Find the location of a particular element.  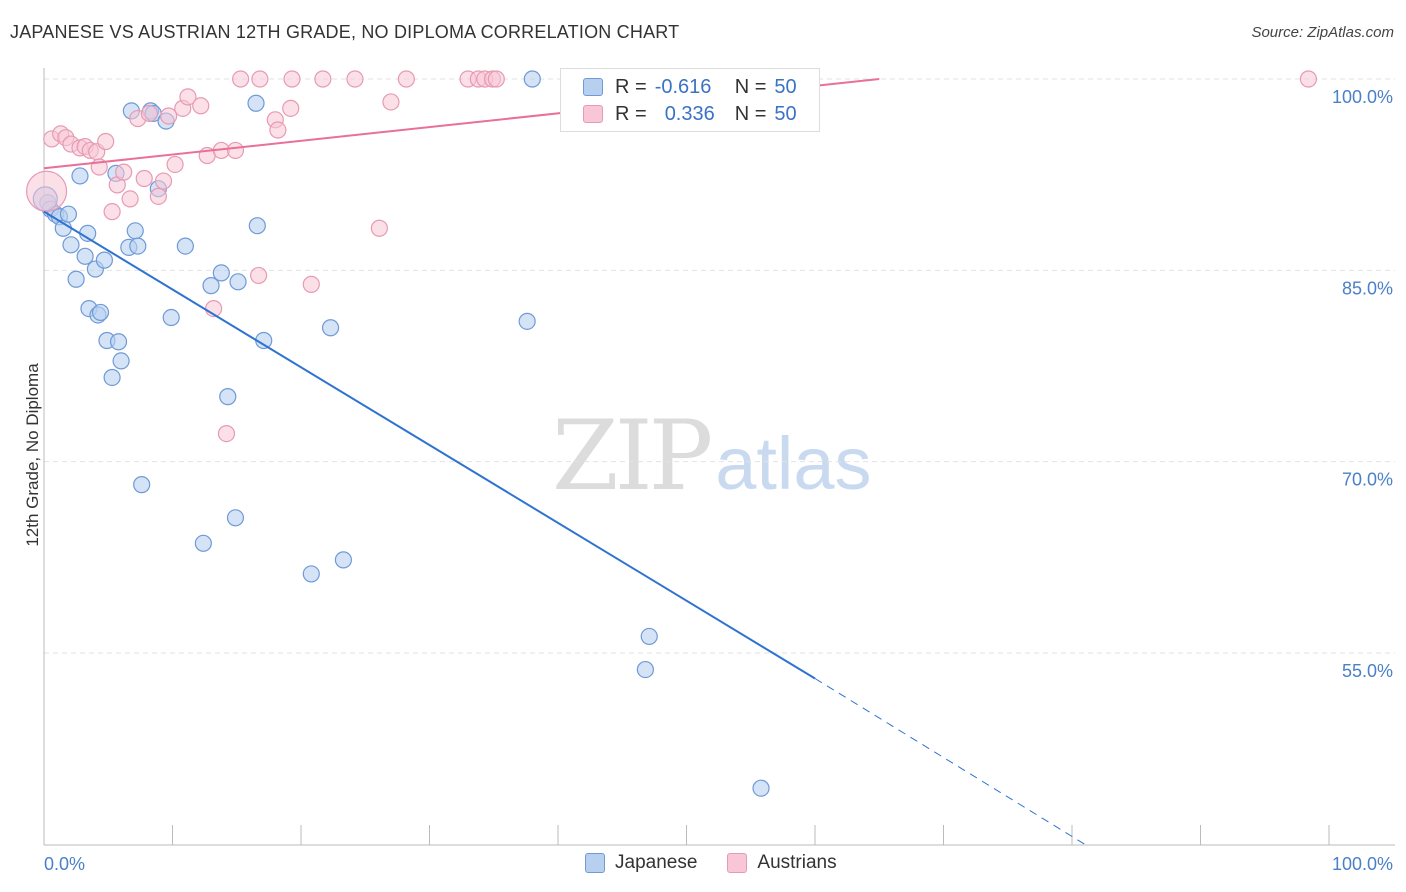

legend-row-japanese: R = -0.616 N = 50 is located at coordinates (690, 87).